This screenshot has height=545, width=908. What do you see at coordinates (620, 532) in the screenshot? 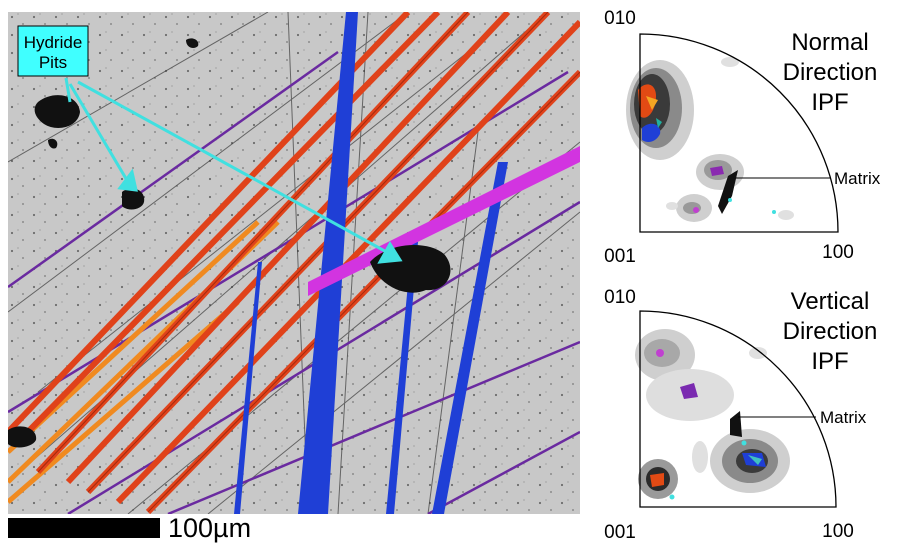
I see `ipf-vertical-corner-left: 001` at bounding box center [620, 532].